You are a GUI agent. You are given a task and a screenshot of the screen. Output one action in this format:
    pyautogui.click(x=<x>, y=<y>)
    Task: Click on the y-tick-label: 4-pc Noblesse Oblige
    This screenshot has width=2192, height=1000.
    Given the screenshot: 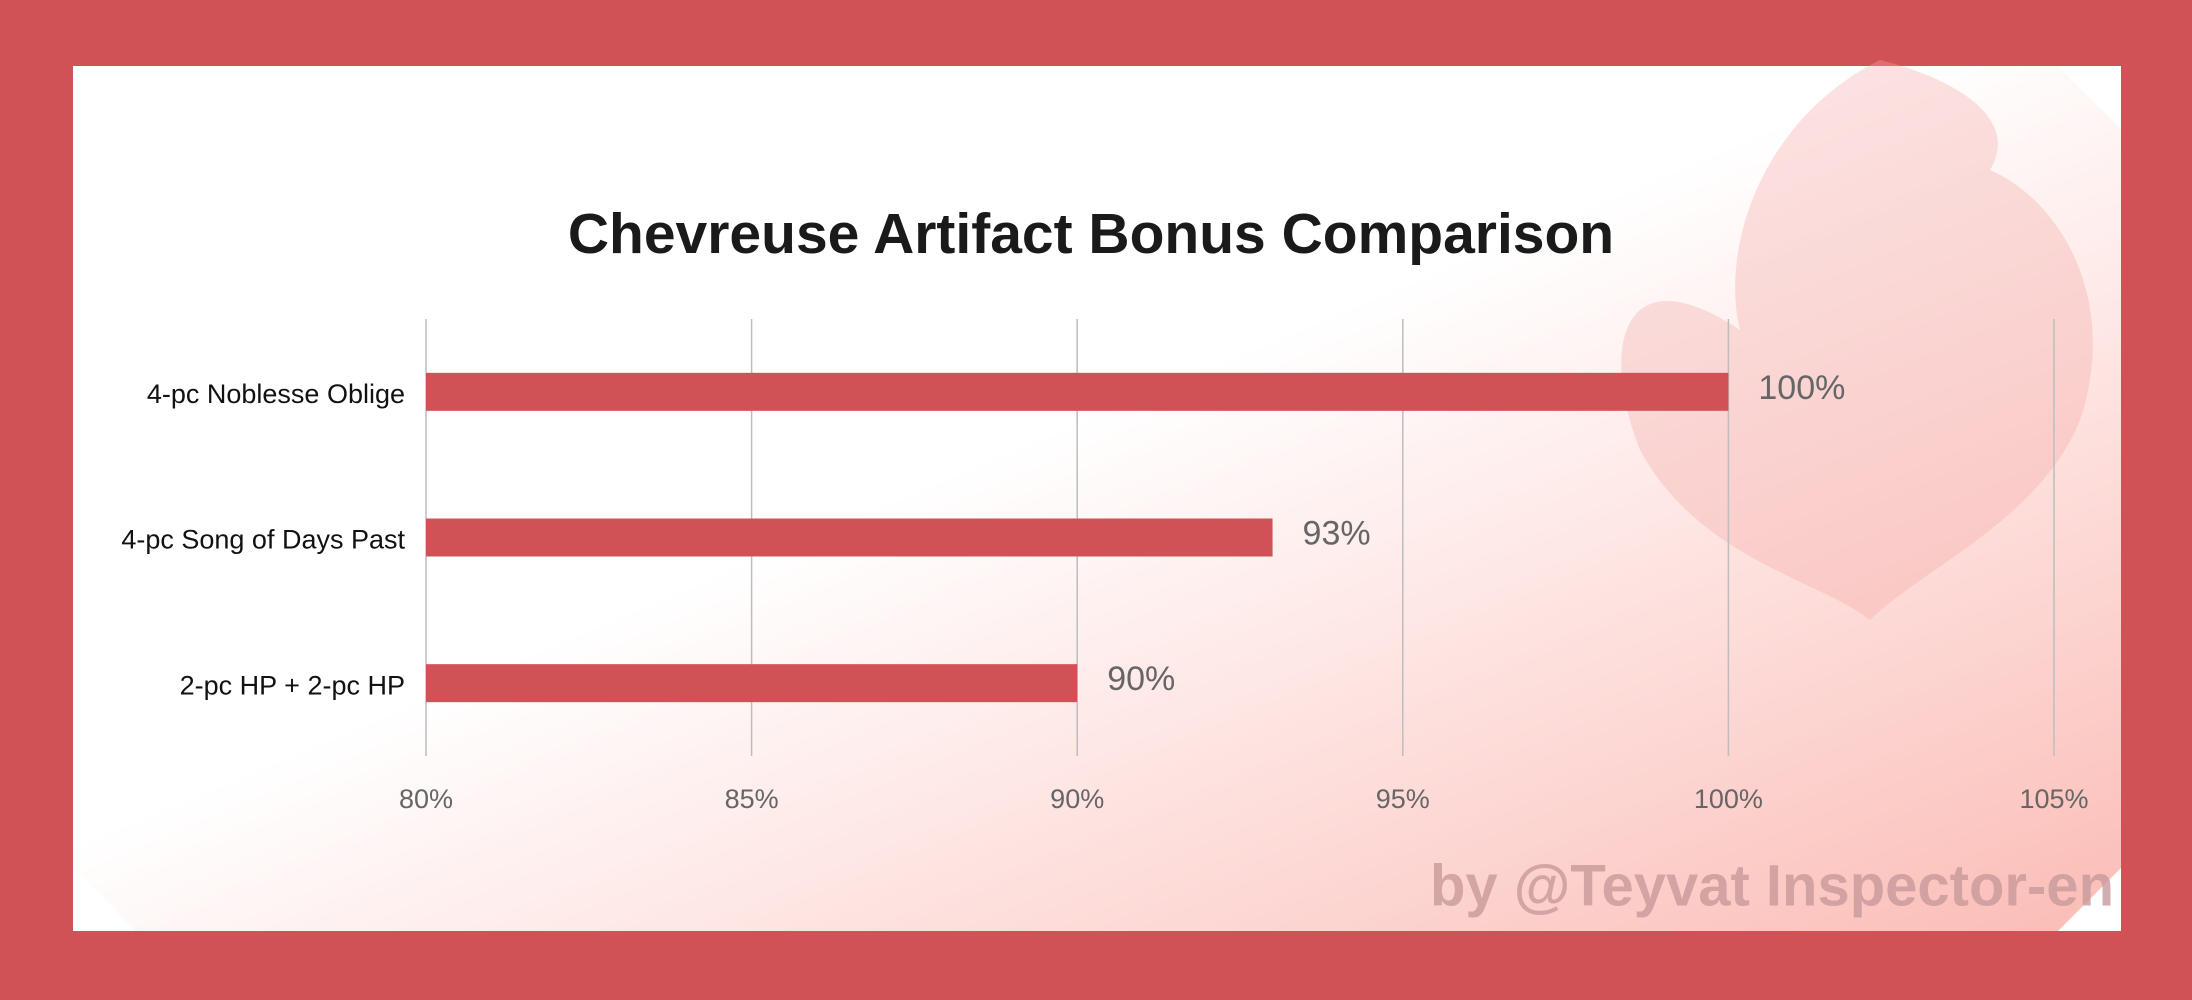 What is the action you would take?
    pyautogui.click(x=276, y=394)
    